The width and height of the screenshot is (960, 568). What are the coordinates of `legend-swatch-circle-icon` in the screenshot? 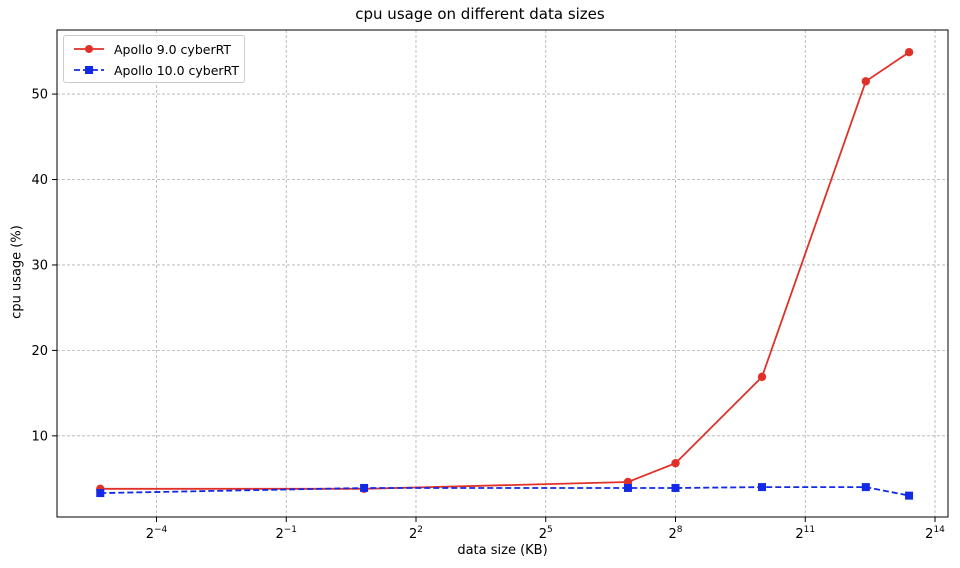 It's located at (89, 49).